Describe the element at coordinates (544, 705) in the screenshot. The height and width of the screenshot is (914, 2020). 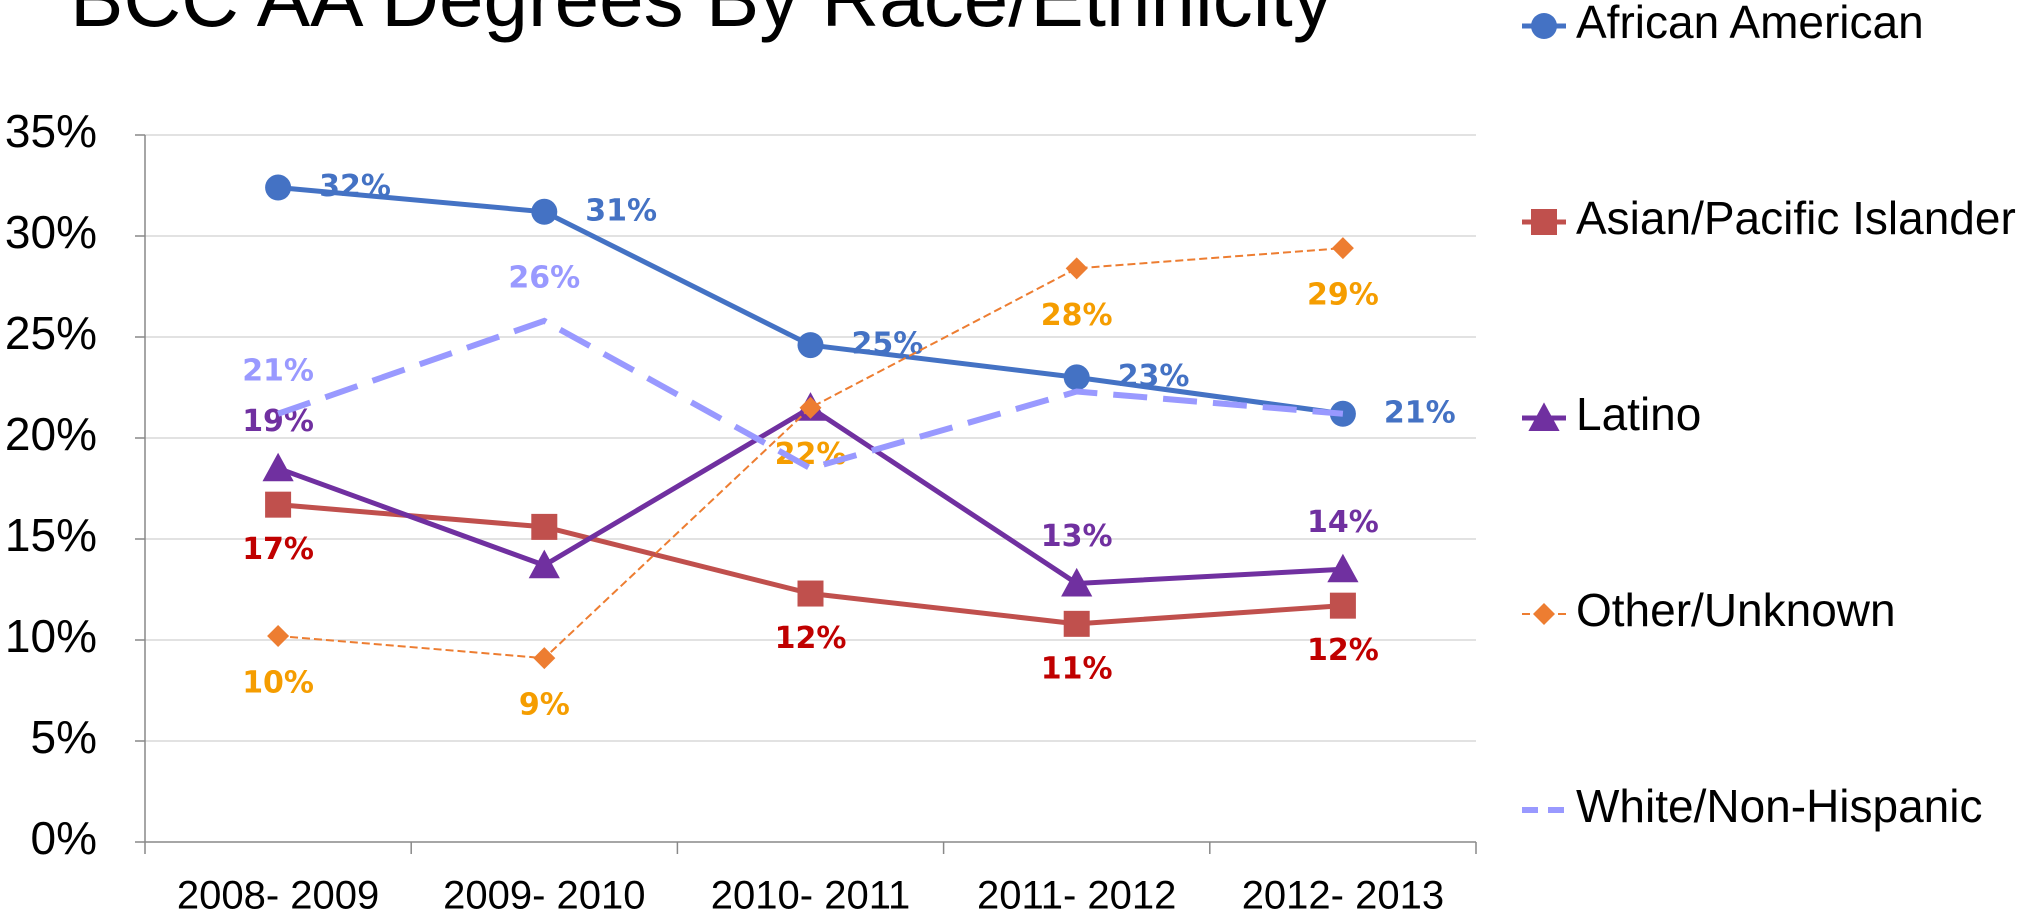
I see `data-label: 9%` at that location.